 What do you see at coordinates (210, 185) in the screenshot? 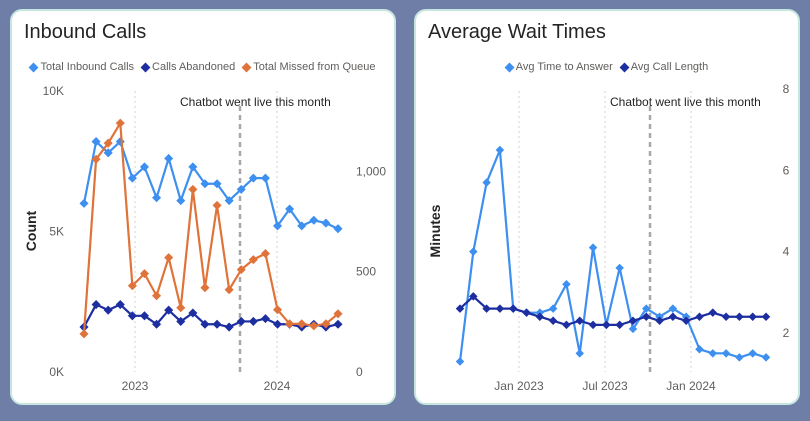
I see `series-line-total-inbound-calls` at bounding box center [210, 185].